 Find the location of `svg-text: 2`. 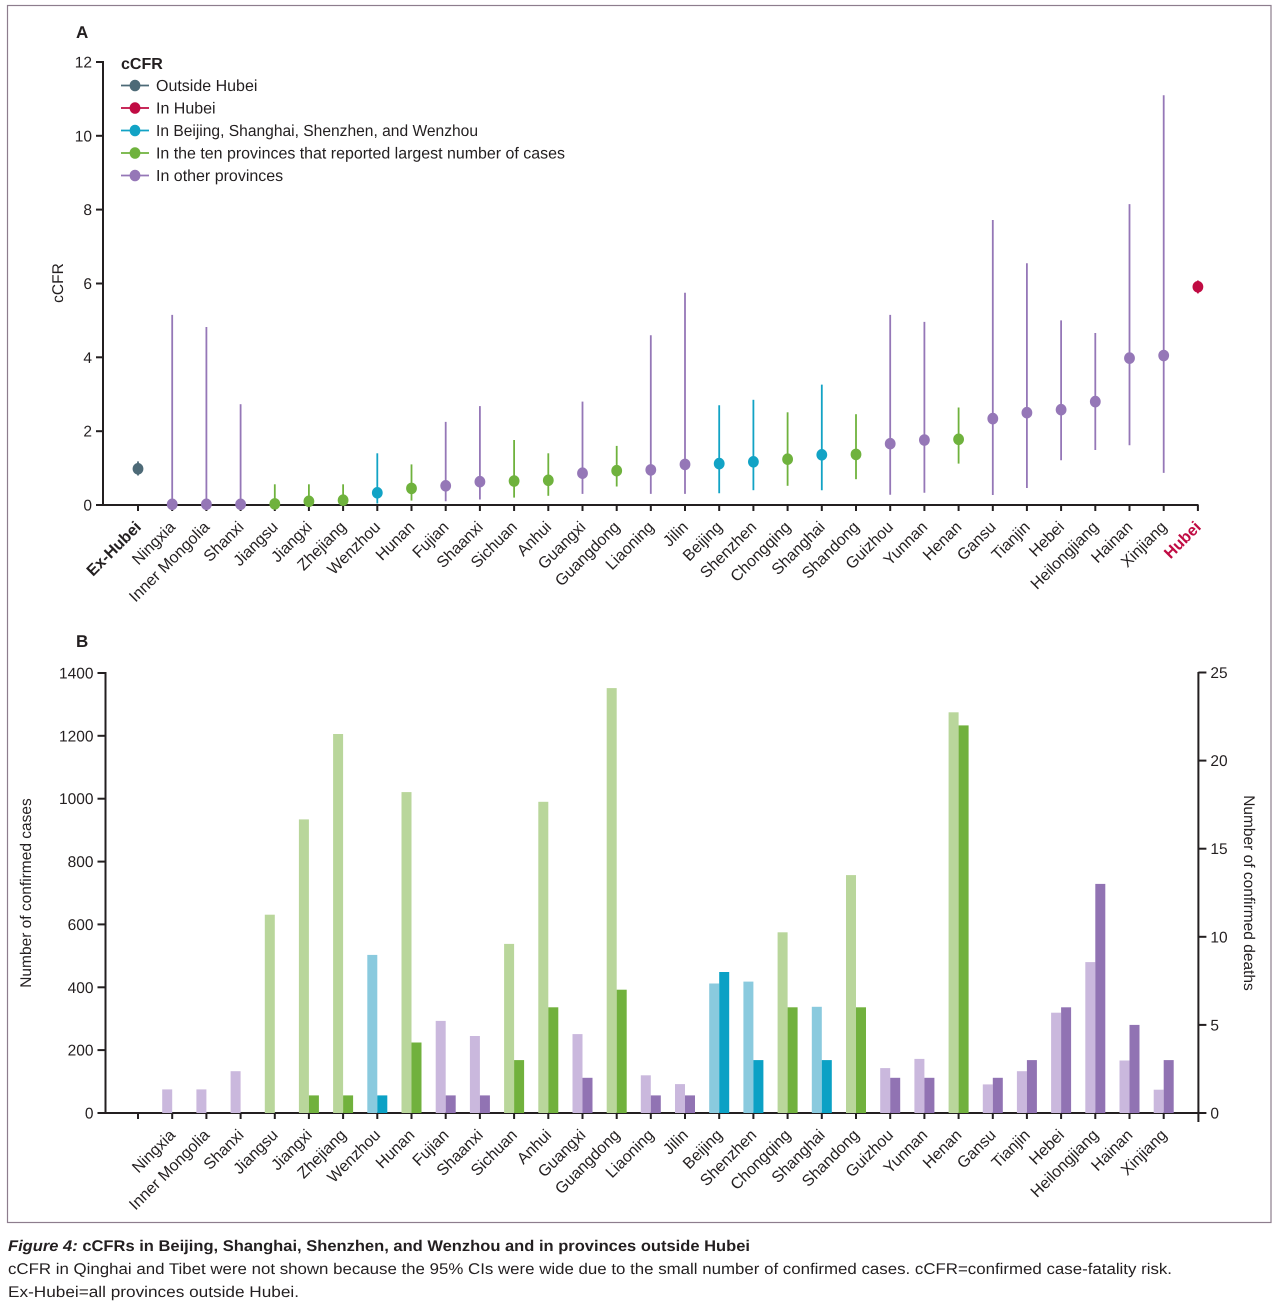

svg-text: 2 is located at coordinates (87, 432).